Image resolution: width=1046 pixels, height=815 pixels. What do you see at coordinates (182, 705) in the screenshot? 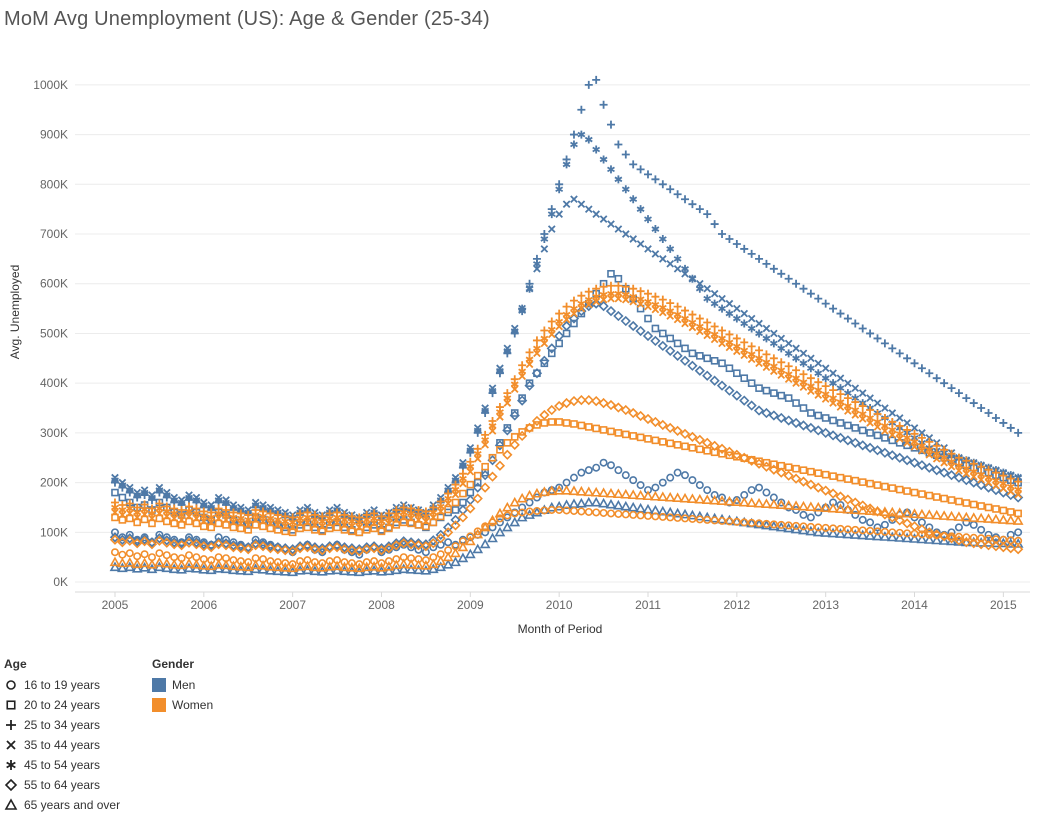
I see `gender-legend-item: Women` at bounding box center [182, 705].